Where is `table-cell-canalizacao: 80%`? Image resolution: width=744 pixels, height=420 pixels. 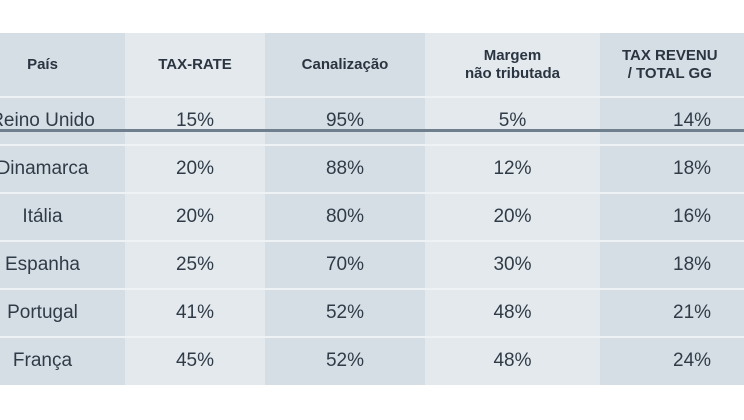
table-cell-canalizacao: 80% is located at coordinates (345, 216).